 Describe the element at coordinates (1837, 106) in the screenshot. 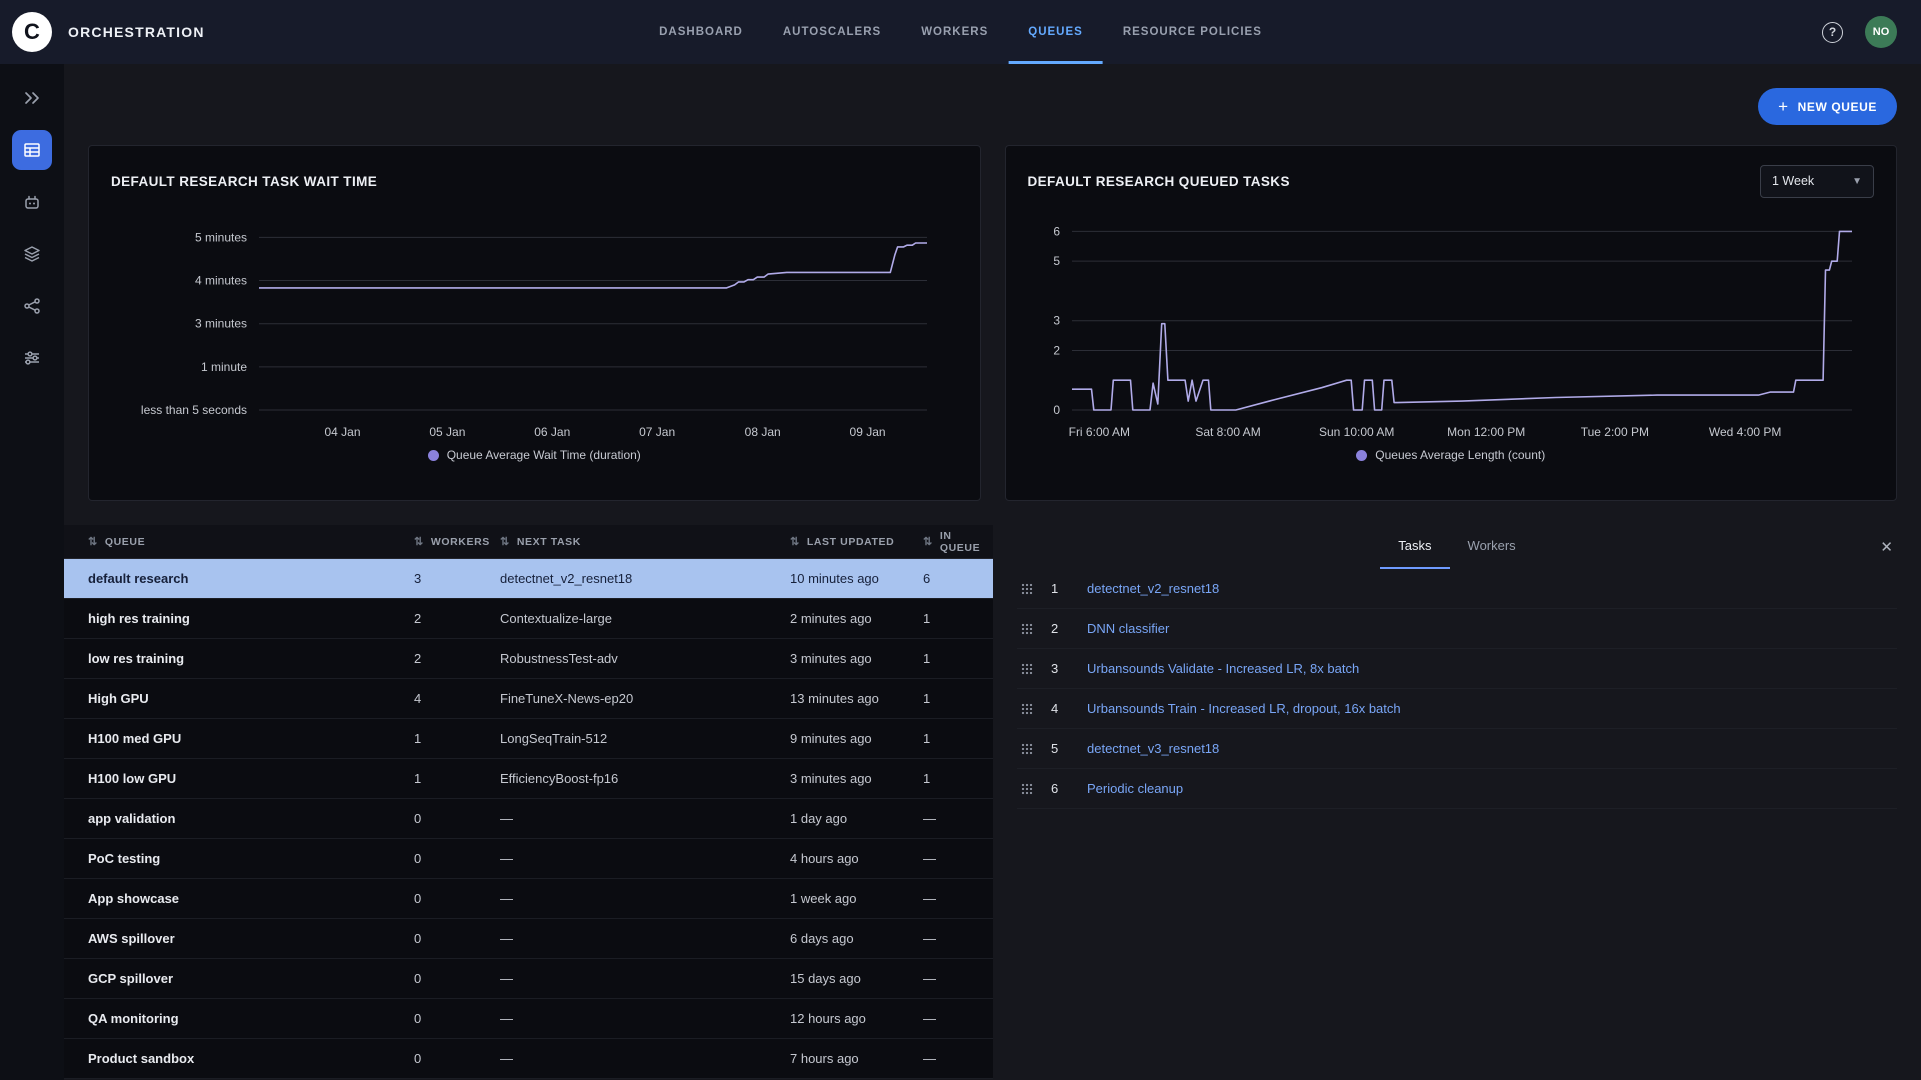

I see `new-queue-label: NEW QUEUE` at that location.